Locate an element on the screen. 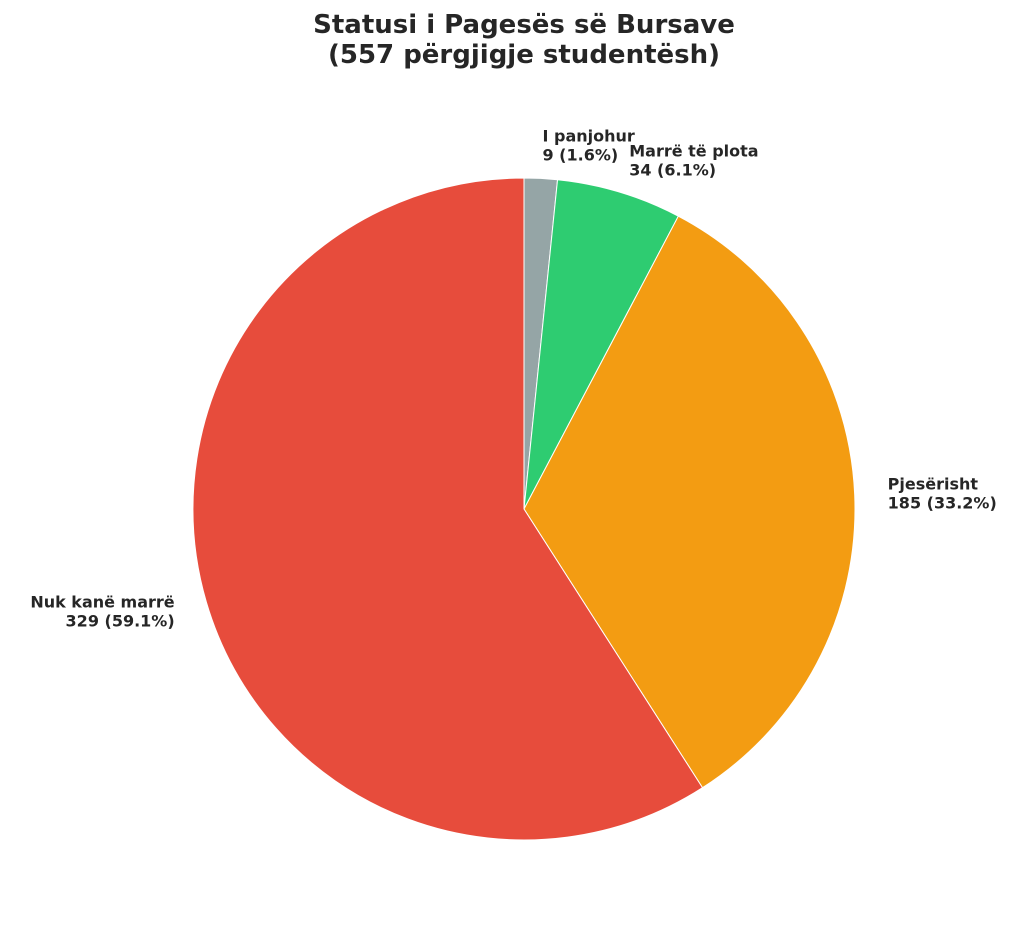  value-label: 329 (59.1%) is located at coordinates (120, 620).